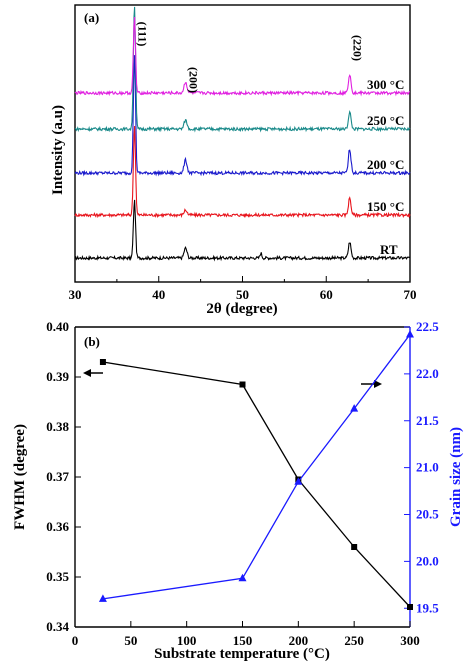 Image resolution: width=474 pixels, height=665 pixels. Describe the element at coordinates (57, 526) in the screenshot. I see `b-y-tick-label: 0.36` at that location.